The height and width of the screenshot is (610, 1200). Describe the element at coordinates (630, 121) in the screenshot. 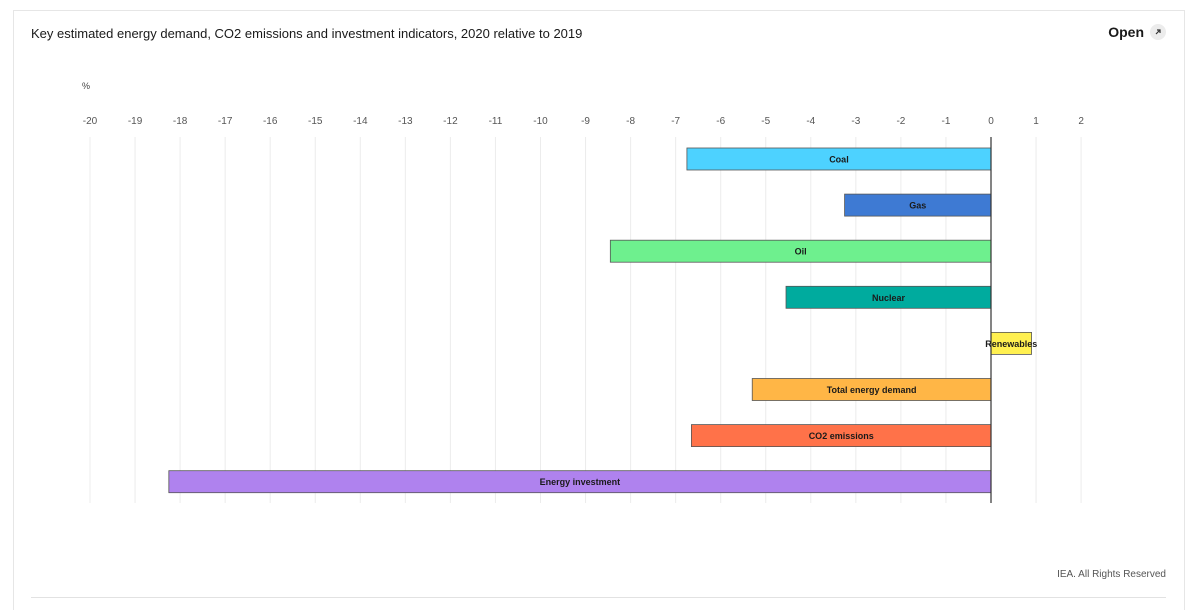

I see `x-tick-label: -8` at that location.